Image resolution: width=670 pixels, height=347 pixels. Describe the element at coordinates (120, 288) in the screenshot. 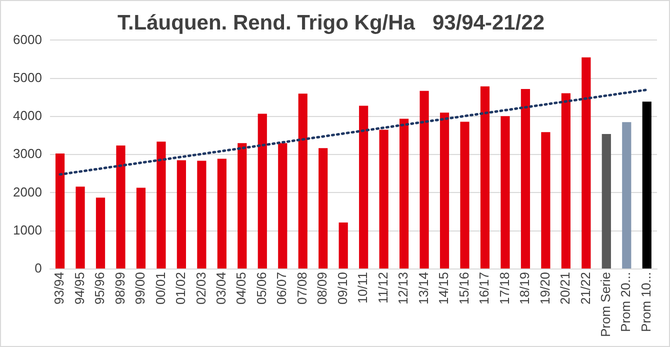

I see `x-tick-label: 98/99` at that location.